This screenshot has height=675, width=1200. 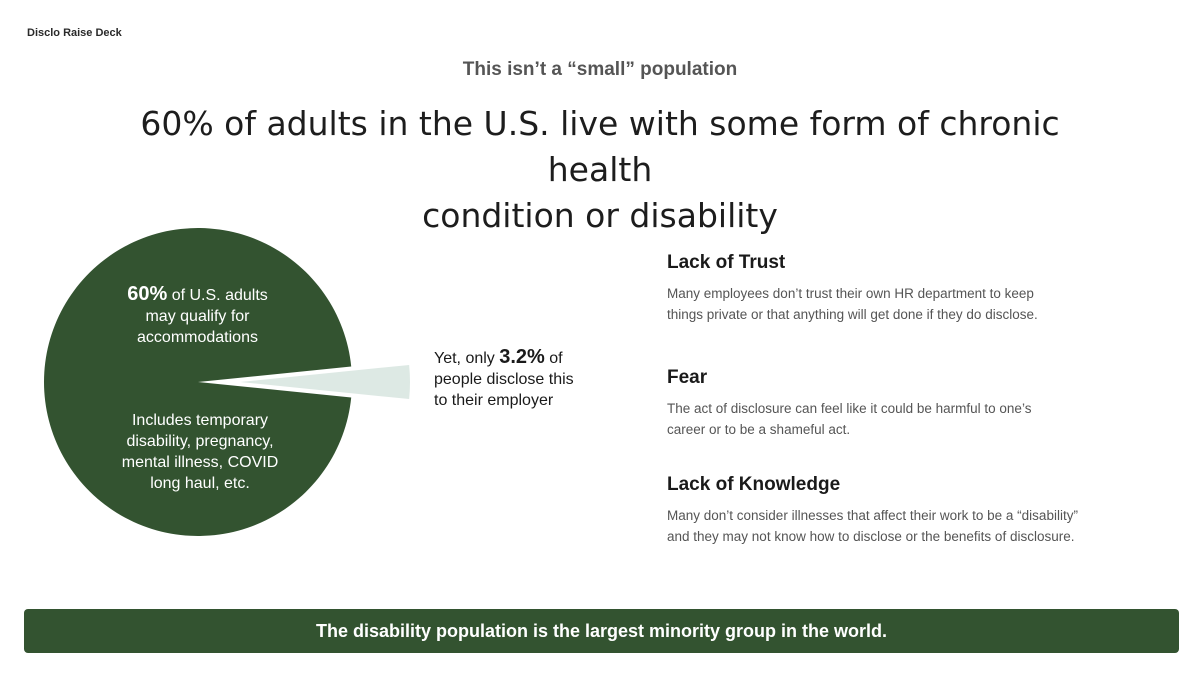 I want to click on pie-main-label-rest: of U.S. adults, so click(x=217, y=295).